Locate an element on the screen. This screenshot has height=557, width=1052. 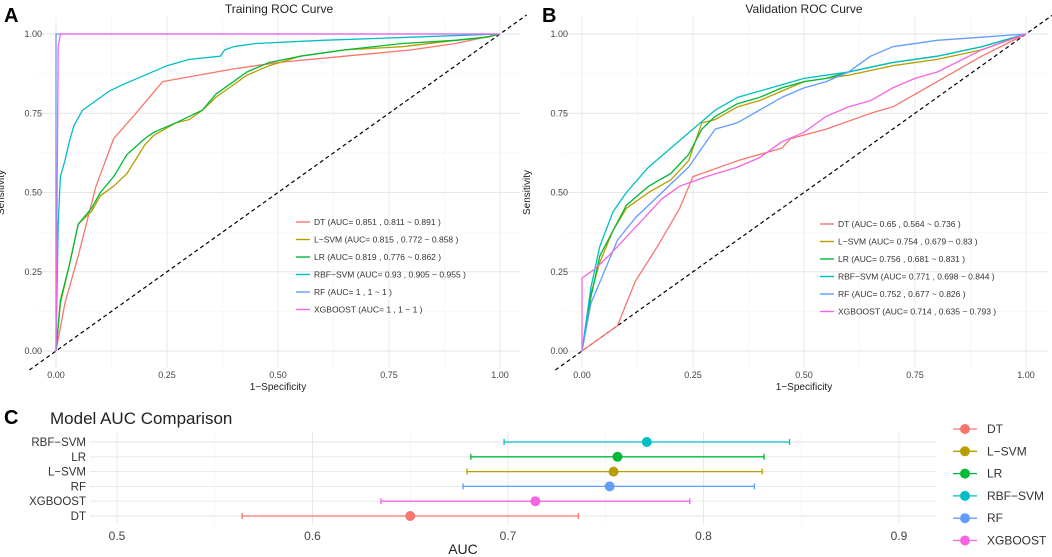
roc-train-legend-label-lr: LR (AUC= 0.819 , 0.776 ~ 0.862 ) is located at coordinates (377, 257).